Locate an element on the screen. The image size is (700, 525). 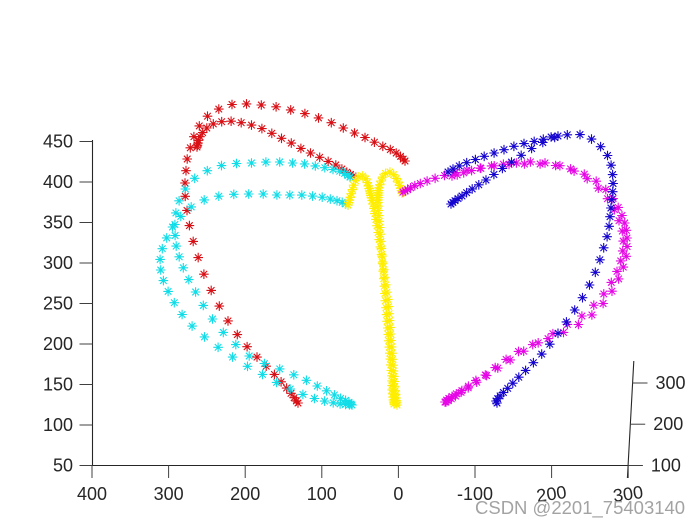
svg-text: 150 is located at coordinates (58, 385).